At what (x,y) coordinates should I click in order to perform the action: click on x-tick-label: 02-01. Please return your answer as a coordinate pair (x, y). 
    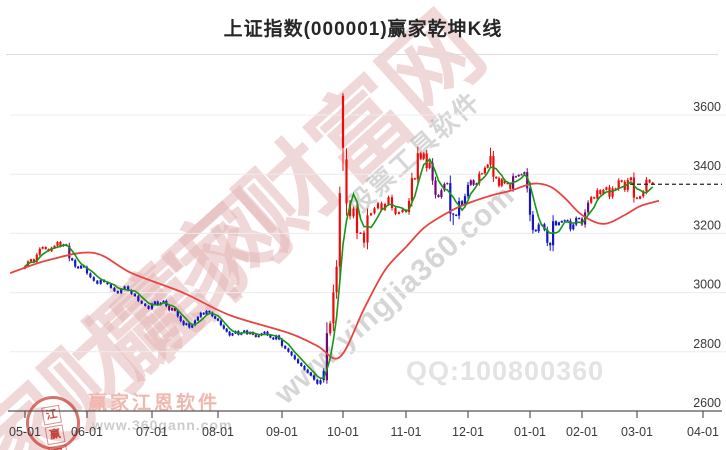
    Looking at the image, I should click on (582, 432).